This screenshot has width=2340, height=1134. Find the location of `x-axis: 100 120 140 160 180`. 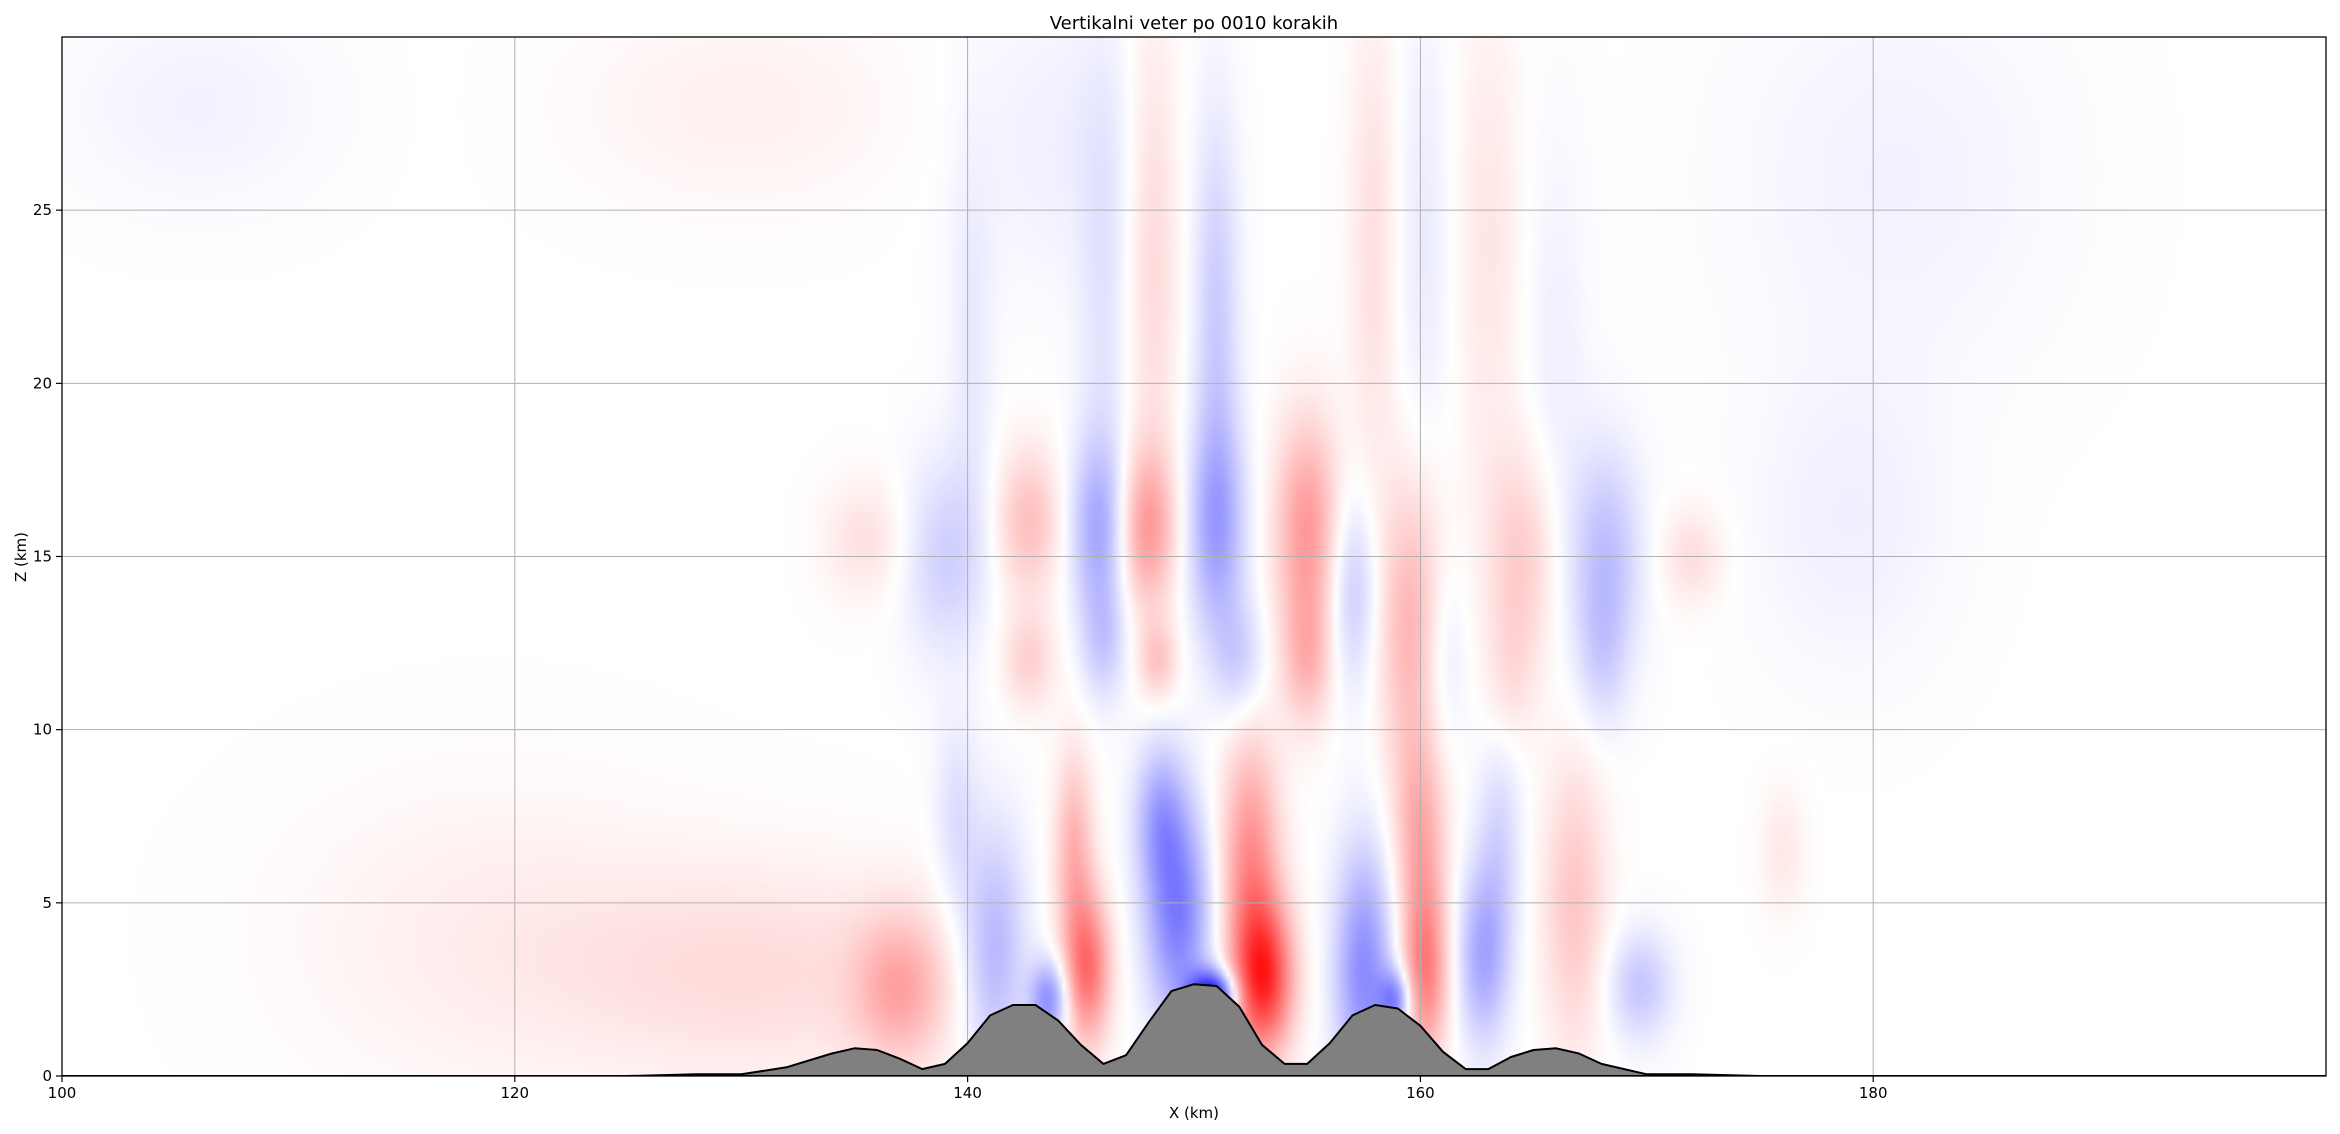

x-axis: 100 120 140 160 180 is located at coordinates (968, 1089).